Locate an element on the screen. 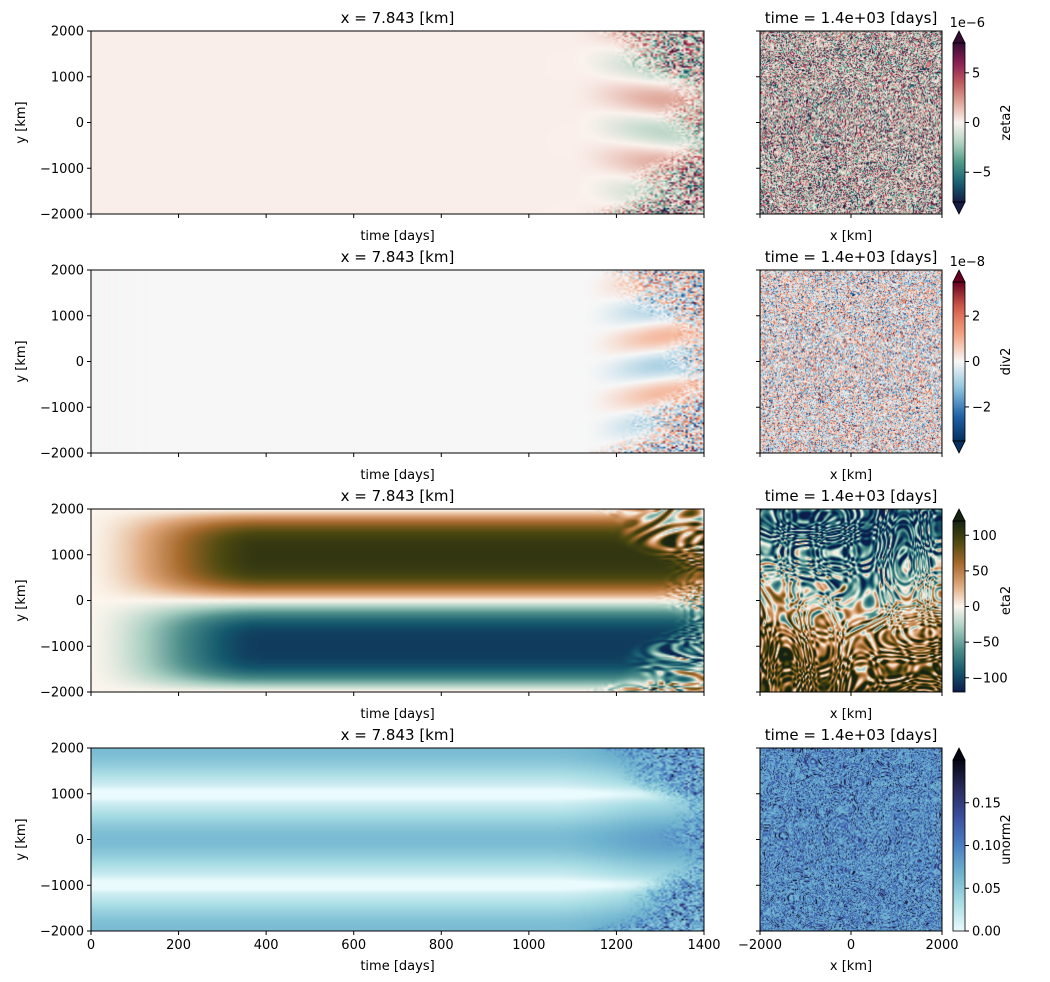  snapshot-panel-3-heatmap is located at coordinates (851, 600).